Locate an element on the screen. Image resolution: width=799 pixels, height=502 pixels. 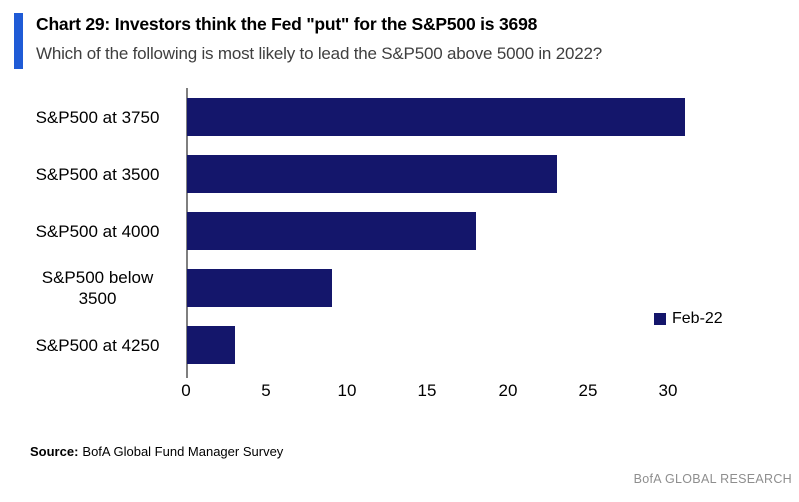
source-text: BofA Global Fund Manager Survey is located at coordinates (183, 451).